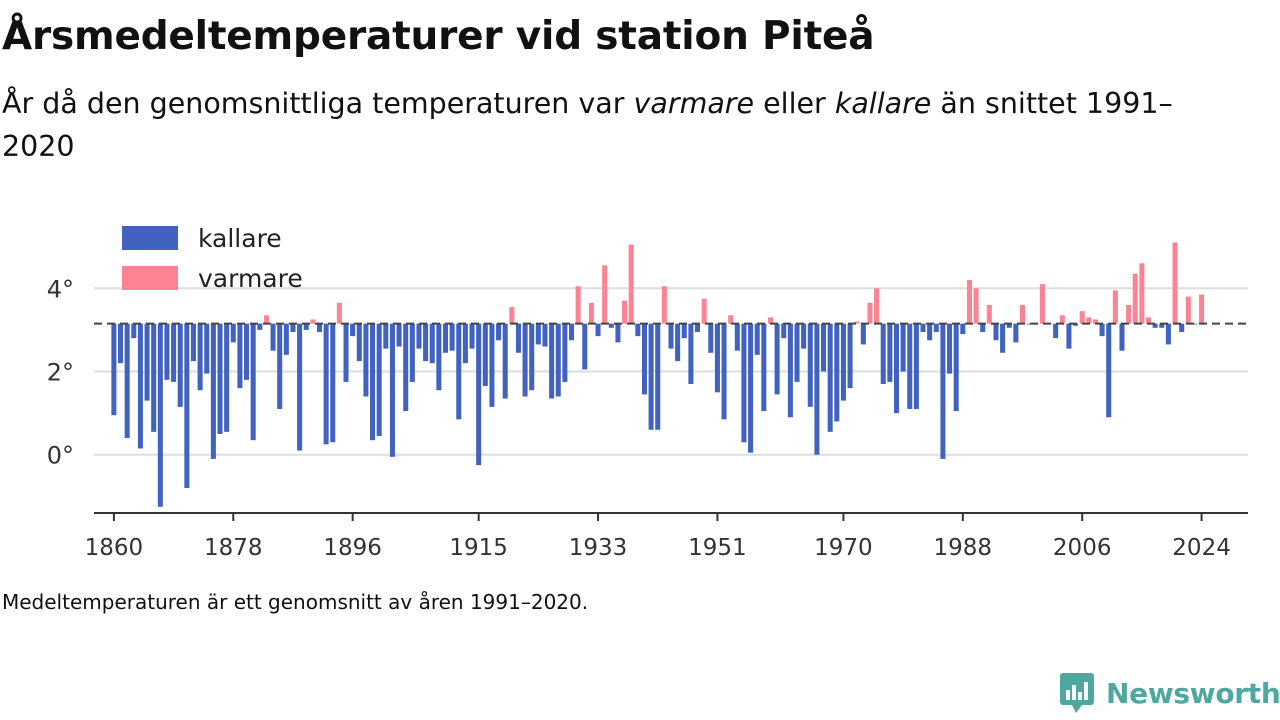 The width and height of the screenshot is (1280, 720). What do you see at coordinates (1193, 693) in the screenshot?
I see `brand-name: Newsworthy` at bounding box center [1193, 693].